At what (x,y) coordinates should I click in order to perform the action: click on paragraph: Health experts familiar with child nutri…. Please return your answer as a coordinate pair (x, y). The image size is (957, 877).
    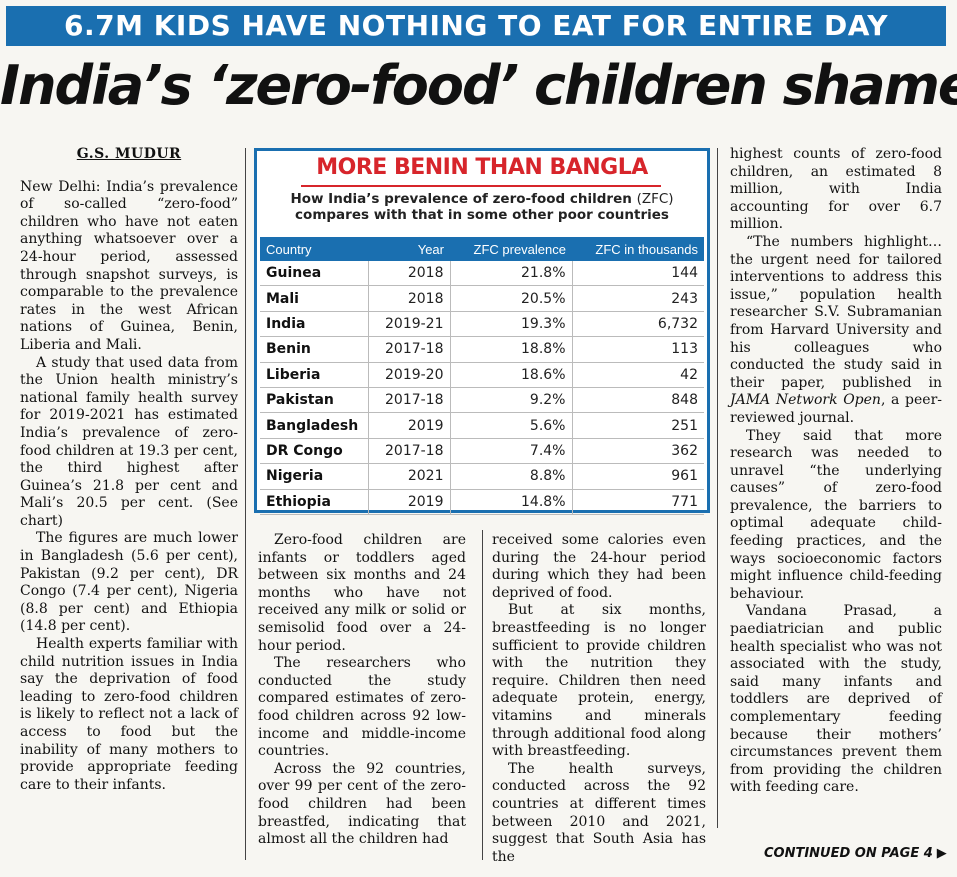
    Looking at the image, I should click on (129, 714).